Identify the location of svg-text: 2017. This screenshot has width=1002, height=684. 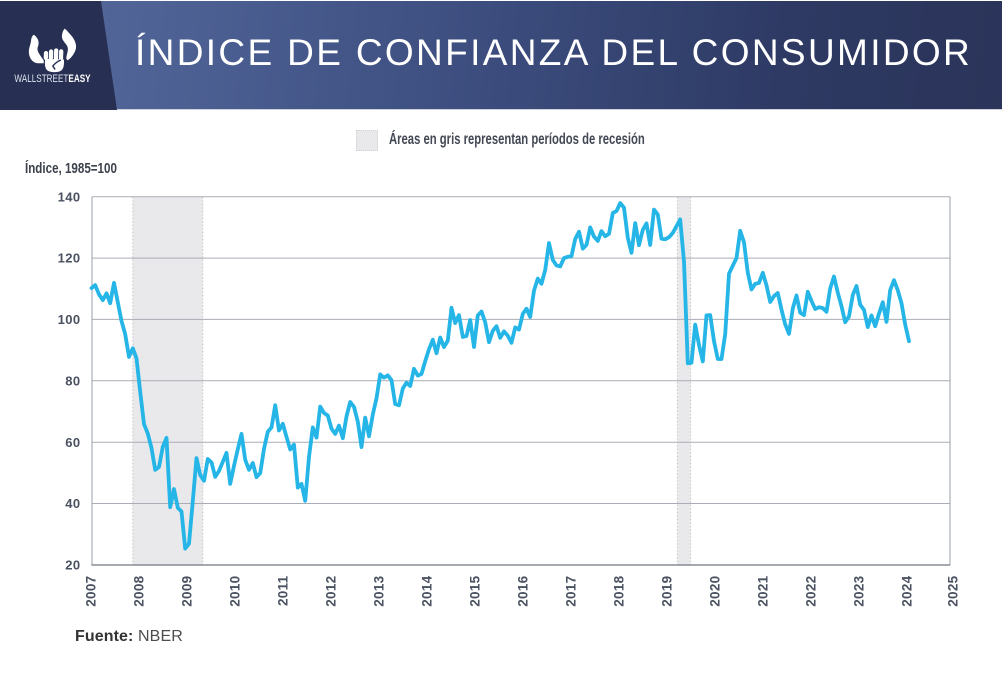
(571, 591).